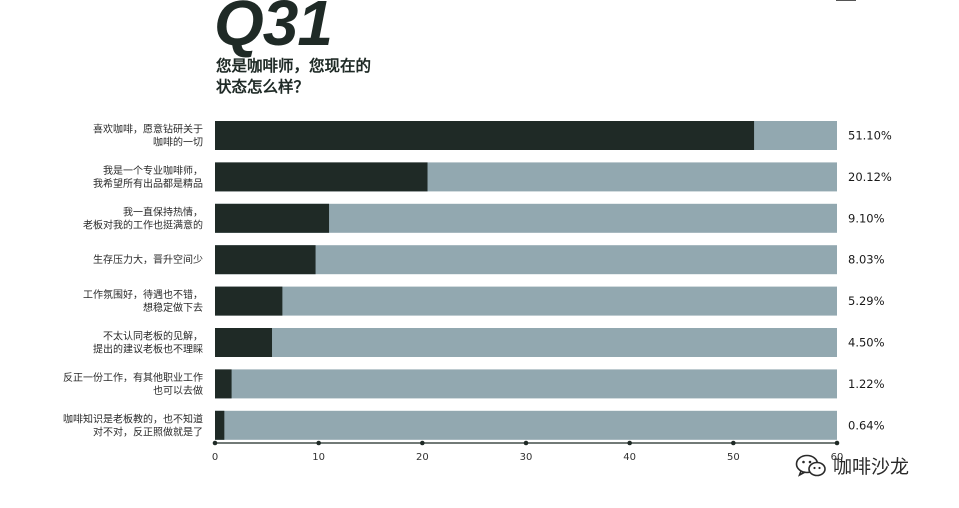 The width and height of the screenshot is (959, 508). I want to click on category-label: 我希望所有出品都是精品, so click(148, 183).